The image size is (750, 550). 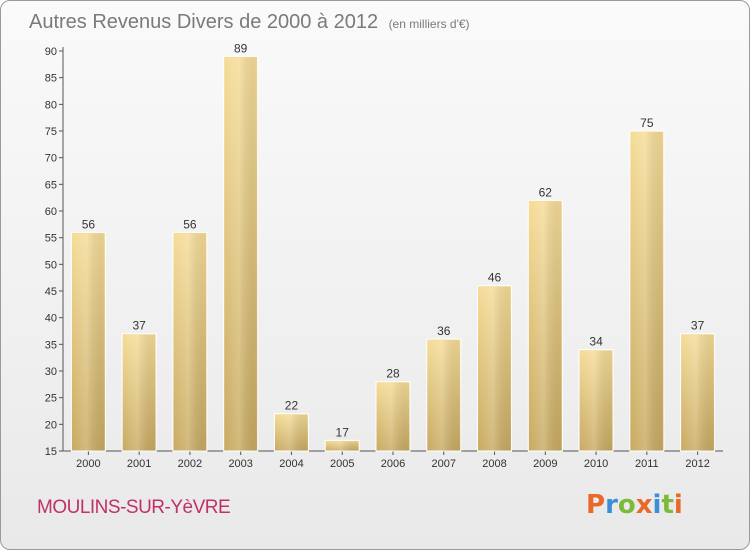 I want to click on y-tick-label: 30, so click(x=51, y=372).